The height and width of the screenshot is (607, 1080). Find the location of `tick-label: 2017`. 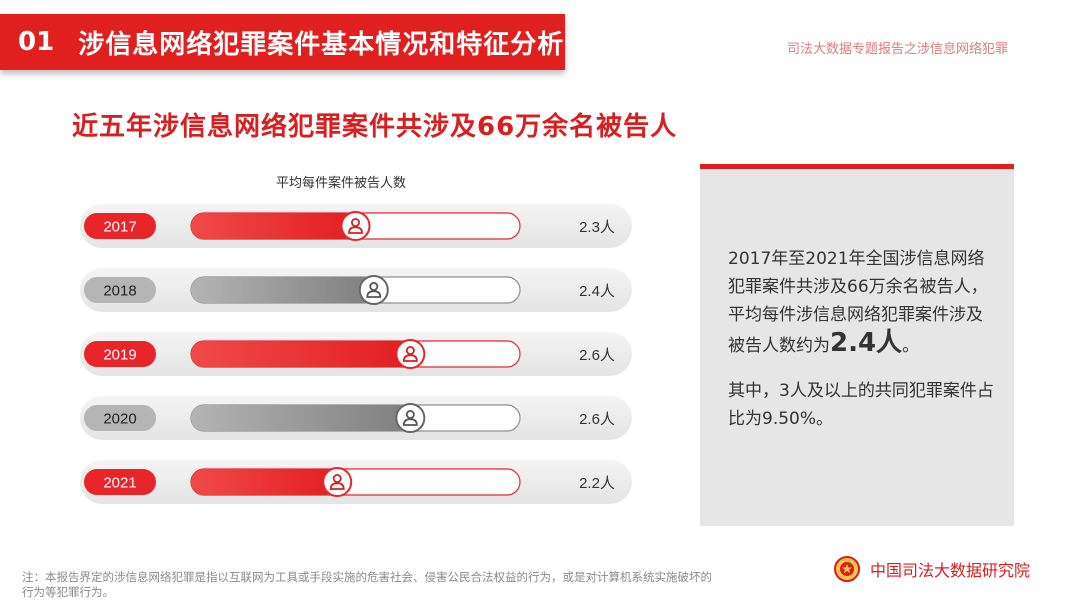

tick-label: 2017 is located at coordinates (119, 227).